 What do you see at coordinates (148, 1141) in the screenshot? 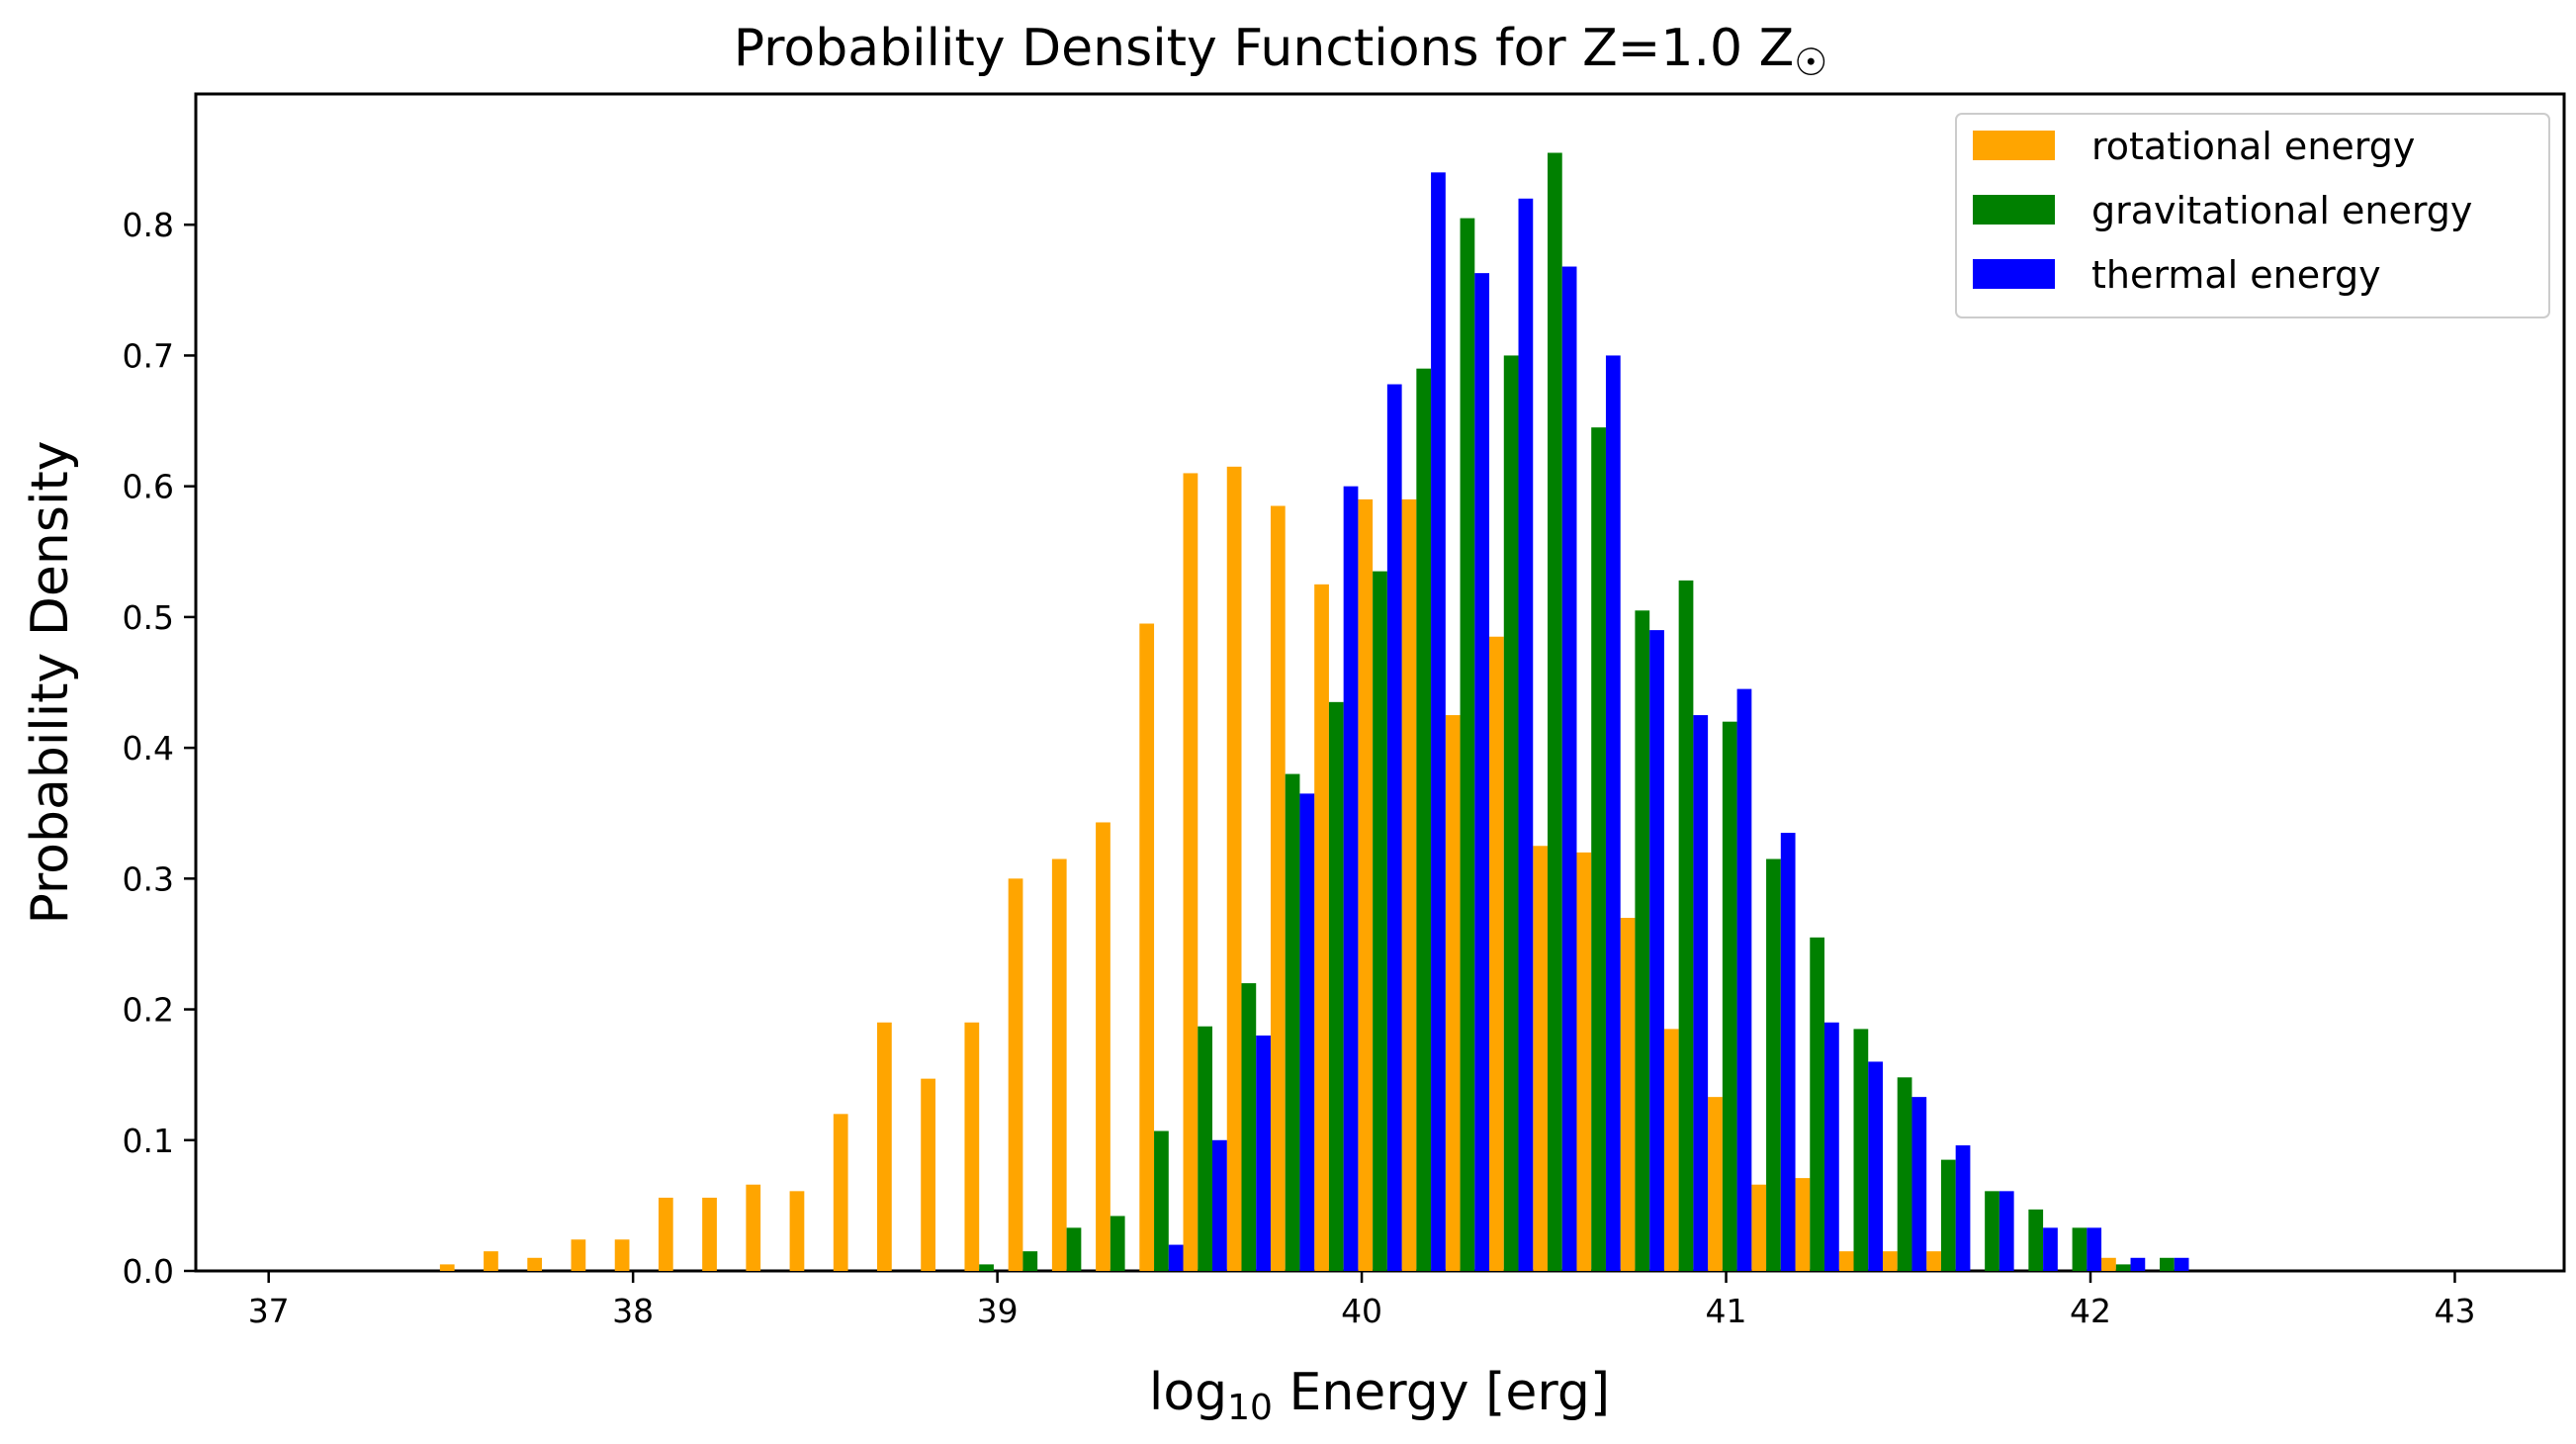
I see `y-tick-label: 0.1` at bounding box center [148, 1141].